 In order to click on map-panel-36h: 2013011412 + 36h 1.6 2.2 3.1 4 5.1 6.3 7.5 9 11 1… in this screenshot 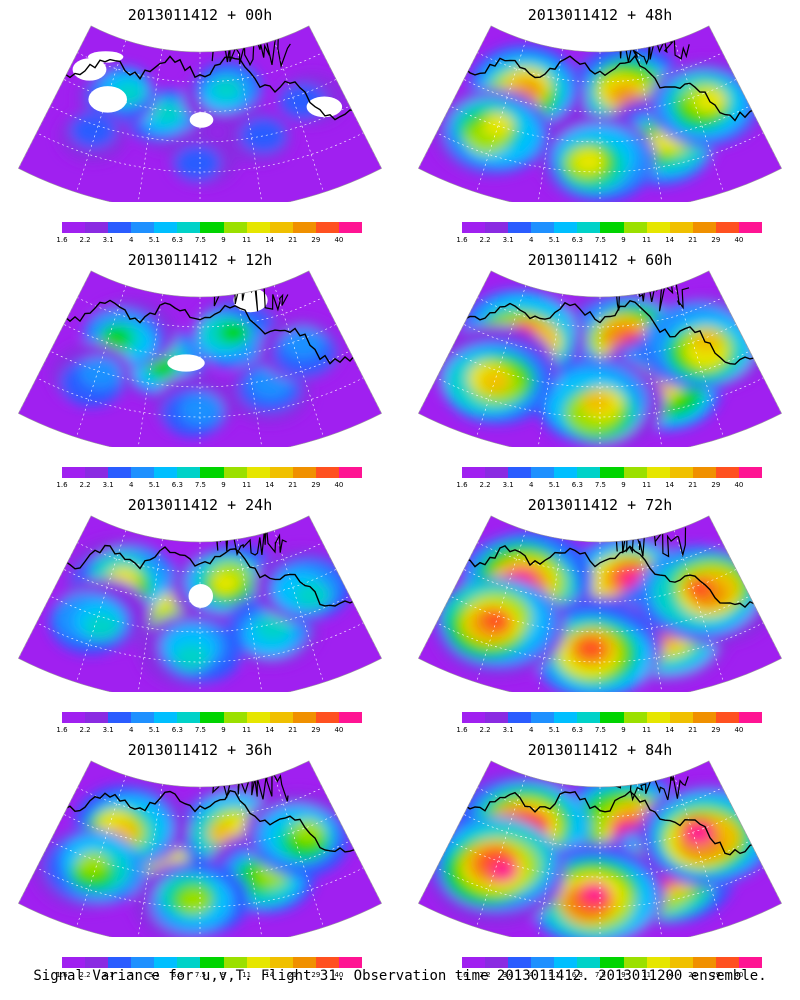, I will do `click(200, 857)`.